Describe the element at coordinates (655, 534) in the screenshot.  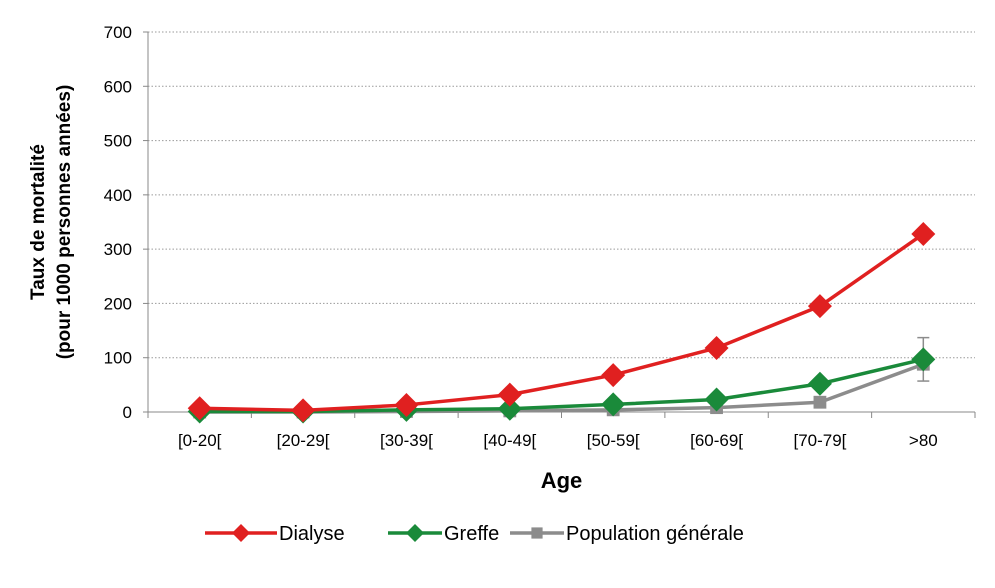
I see `legend-label: Population générale` at that location.